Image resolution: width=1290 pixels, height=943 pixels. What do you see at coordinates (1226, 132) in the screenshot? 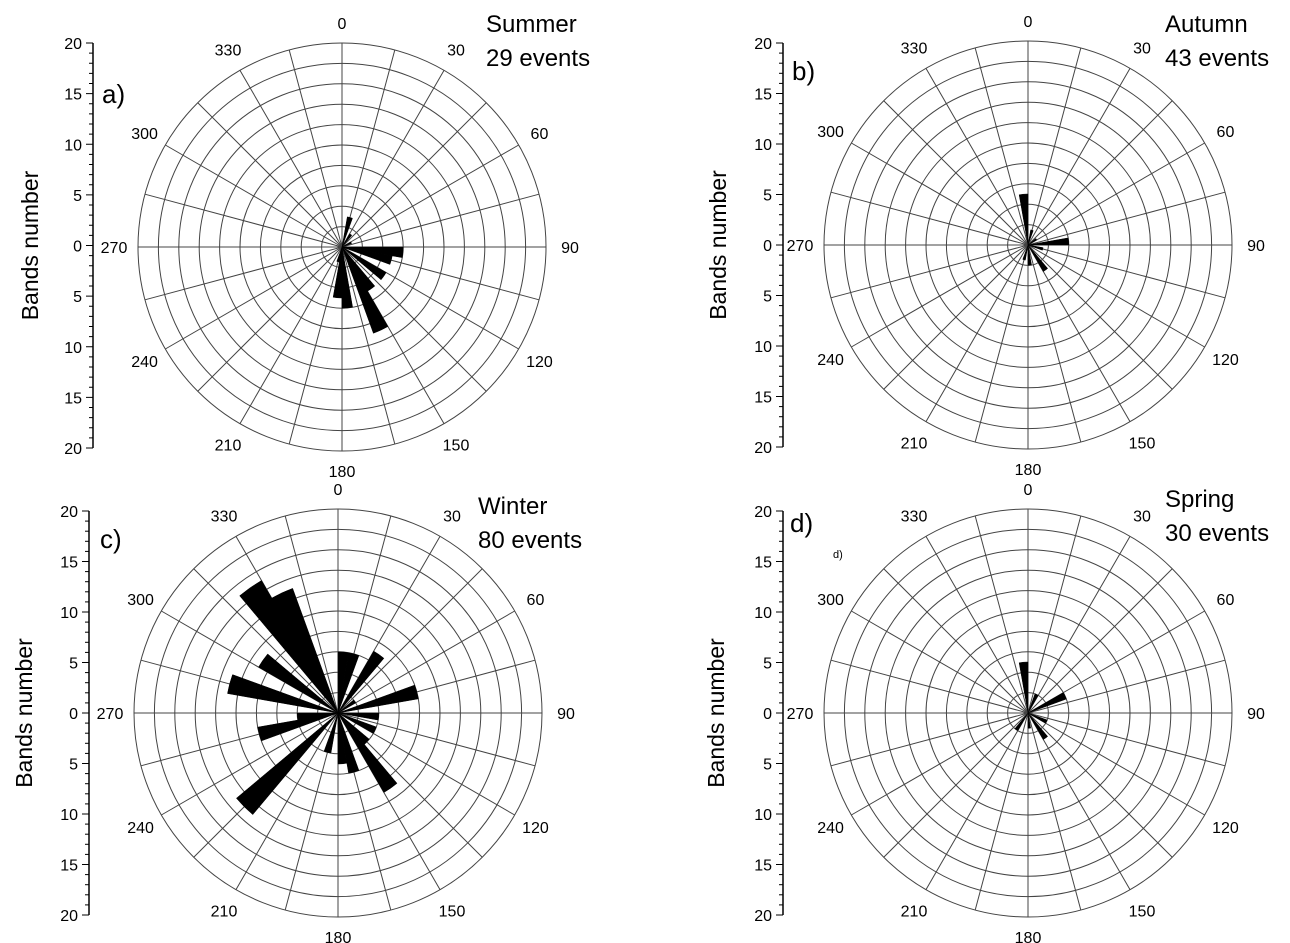
I see `angle-tick-label: 60` at bounding box center [1226, 132].